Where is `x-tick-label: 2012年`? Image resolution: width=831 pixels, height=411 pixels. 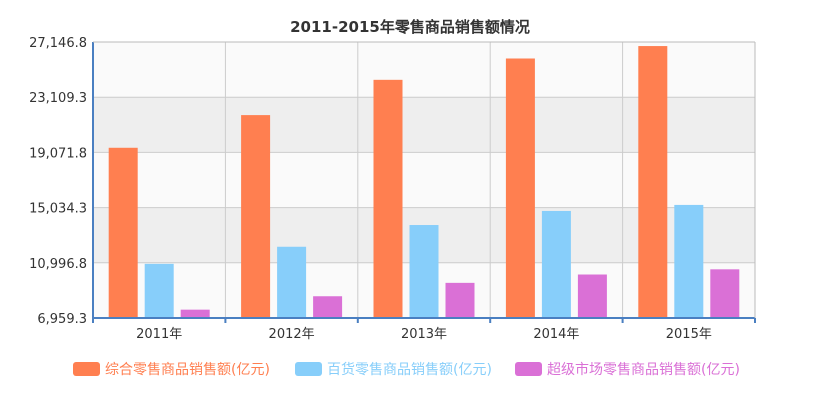 x-tick-label: 2012年 is located at coordinates (292, 334).